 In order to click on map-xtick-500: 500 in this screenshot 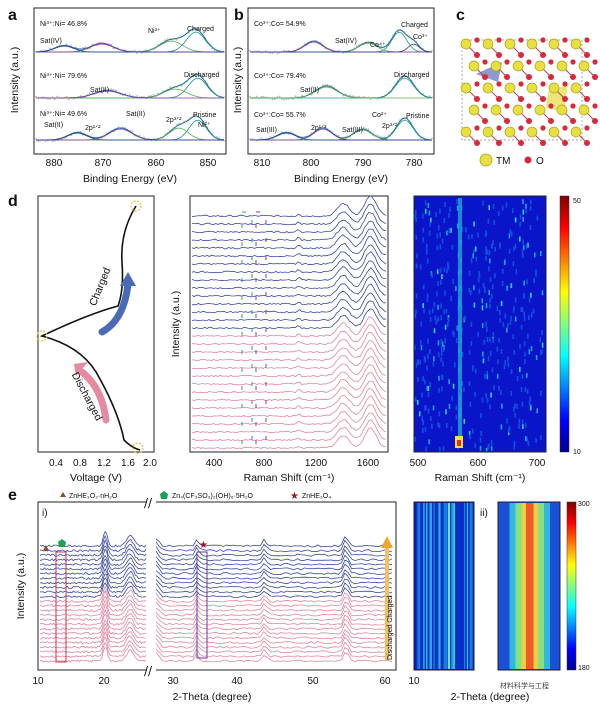, I will do `click(418, 463)`.